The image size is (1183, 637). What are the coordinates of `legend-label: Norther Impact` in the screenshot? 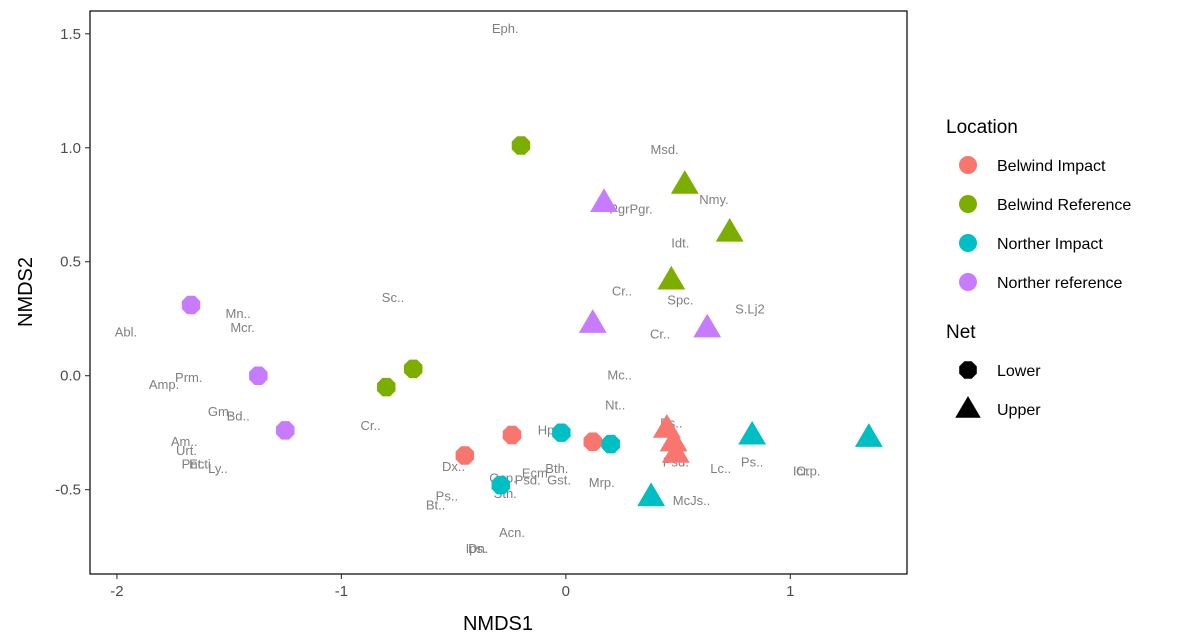 It's located at (1050, 244).